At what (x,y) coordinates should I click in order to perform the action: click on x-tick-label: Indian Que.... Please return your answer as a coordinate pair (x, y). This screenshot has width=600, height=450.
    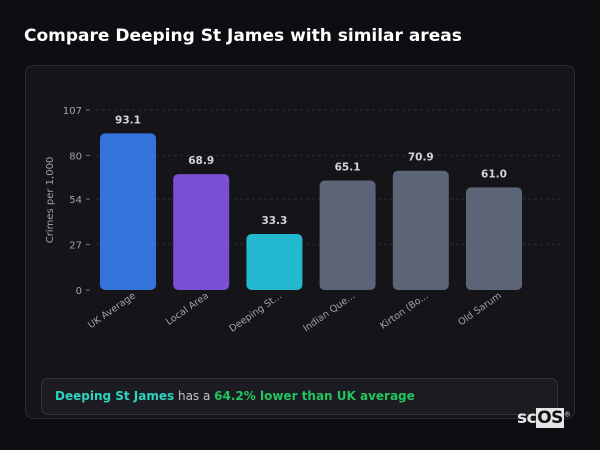
    Looking at the image, I should click on (329, 312).